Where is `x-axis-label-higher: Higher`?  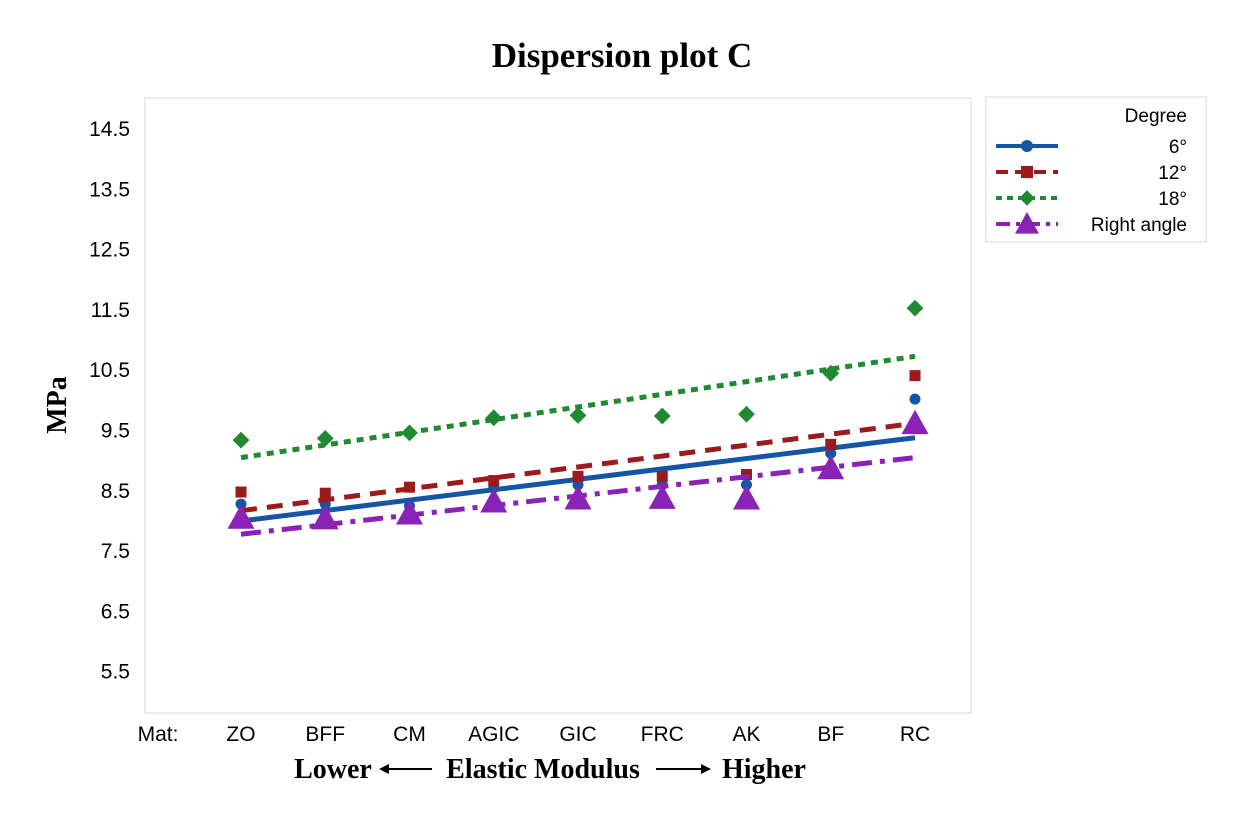
x-axis-label-higher: Higher is located at coordinates (764, 769).